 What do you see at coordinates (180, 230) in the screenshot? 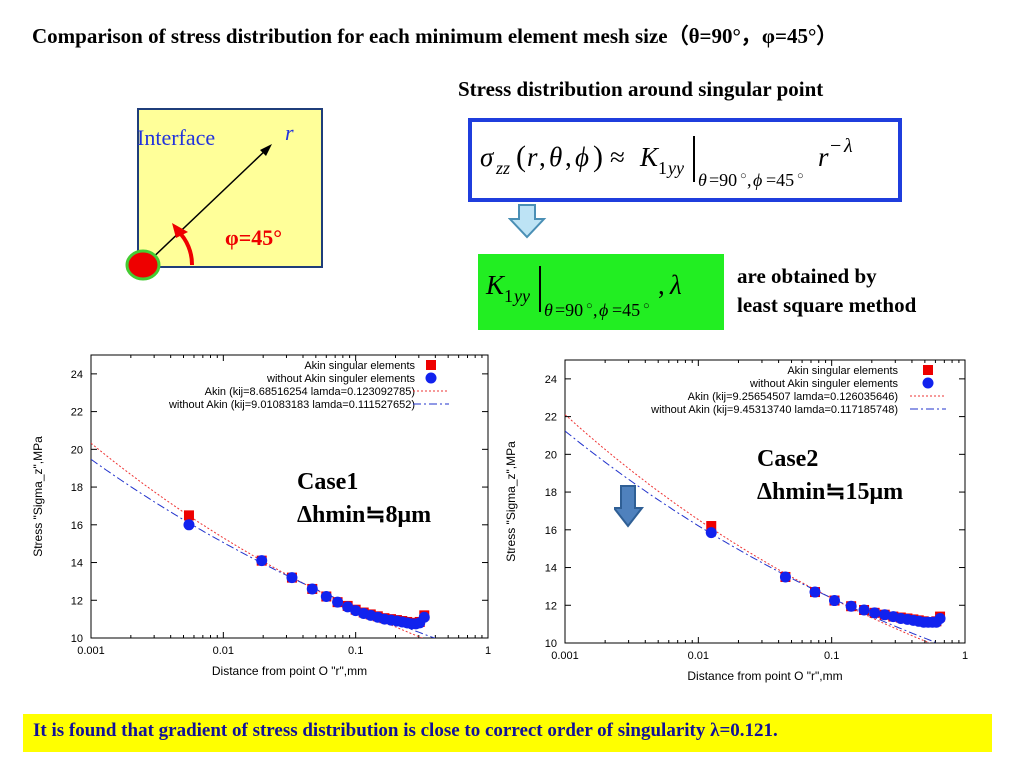
I see `phi-arc-arrowhead-icon` at bounding box center [180, 230].